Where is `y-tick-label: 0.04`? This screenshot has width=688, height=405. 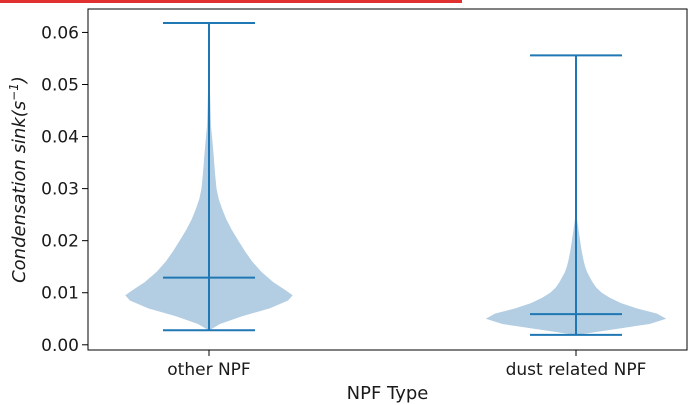 y-tick-label: 0.04 is located at coordinates (60, 138).